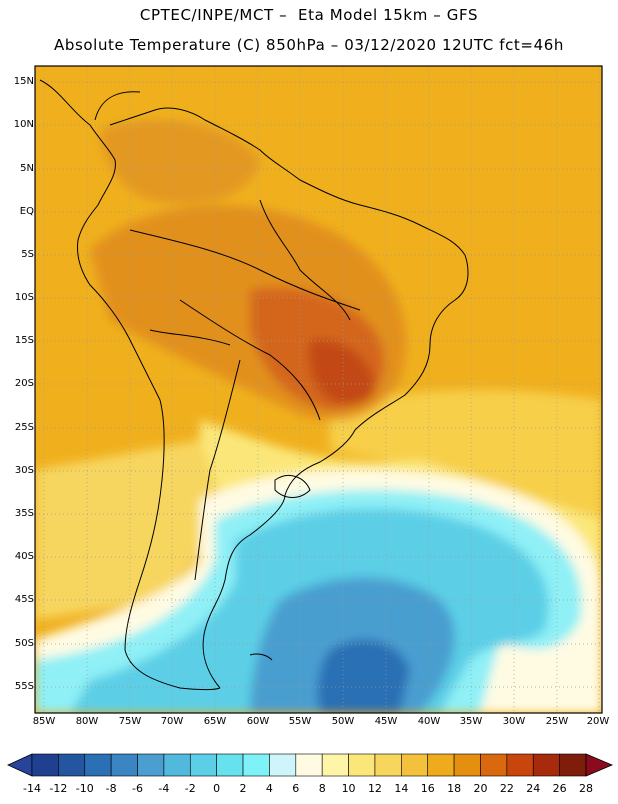 This screenshot has height=804, width=618. I want to click on field-pacific-yellow, so click(132, 530).